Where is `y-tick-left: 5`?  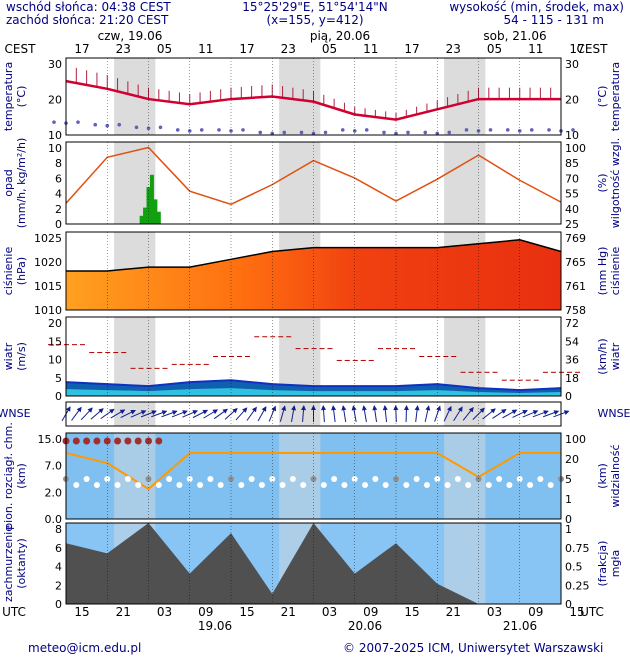
y-tick-left: 5 is located at coordinates (58, 378).